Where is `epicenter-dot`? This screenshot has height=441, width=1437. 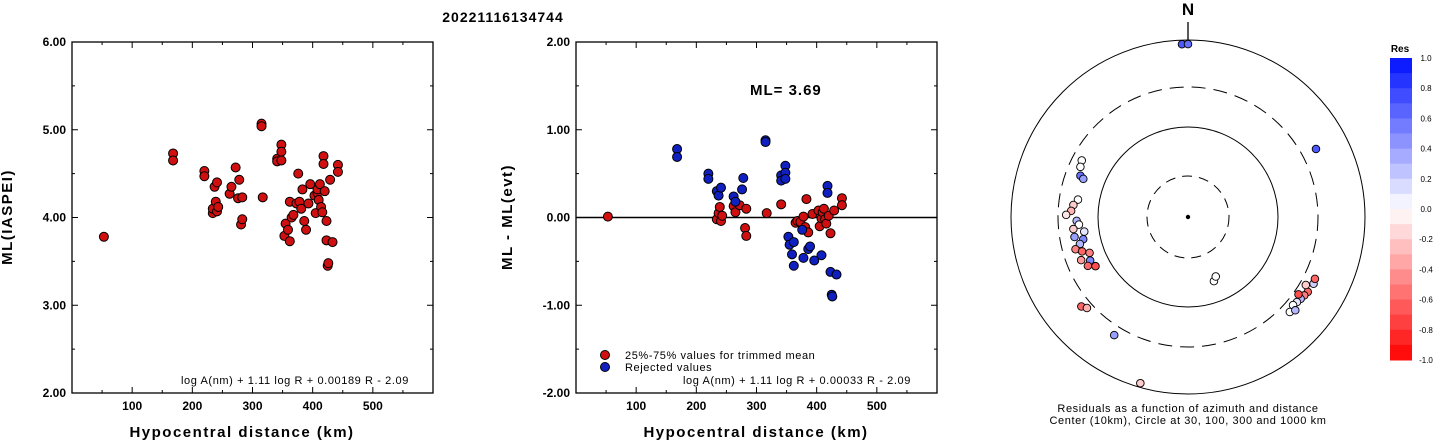 epicenter-dot is located at coordinates (1188, 217).